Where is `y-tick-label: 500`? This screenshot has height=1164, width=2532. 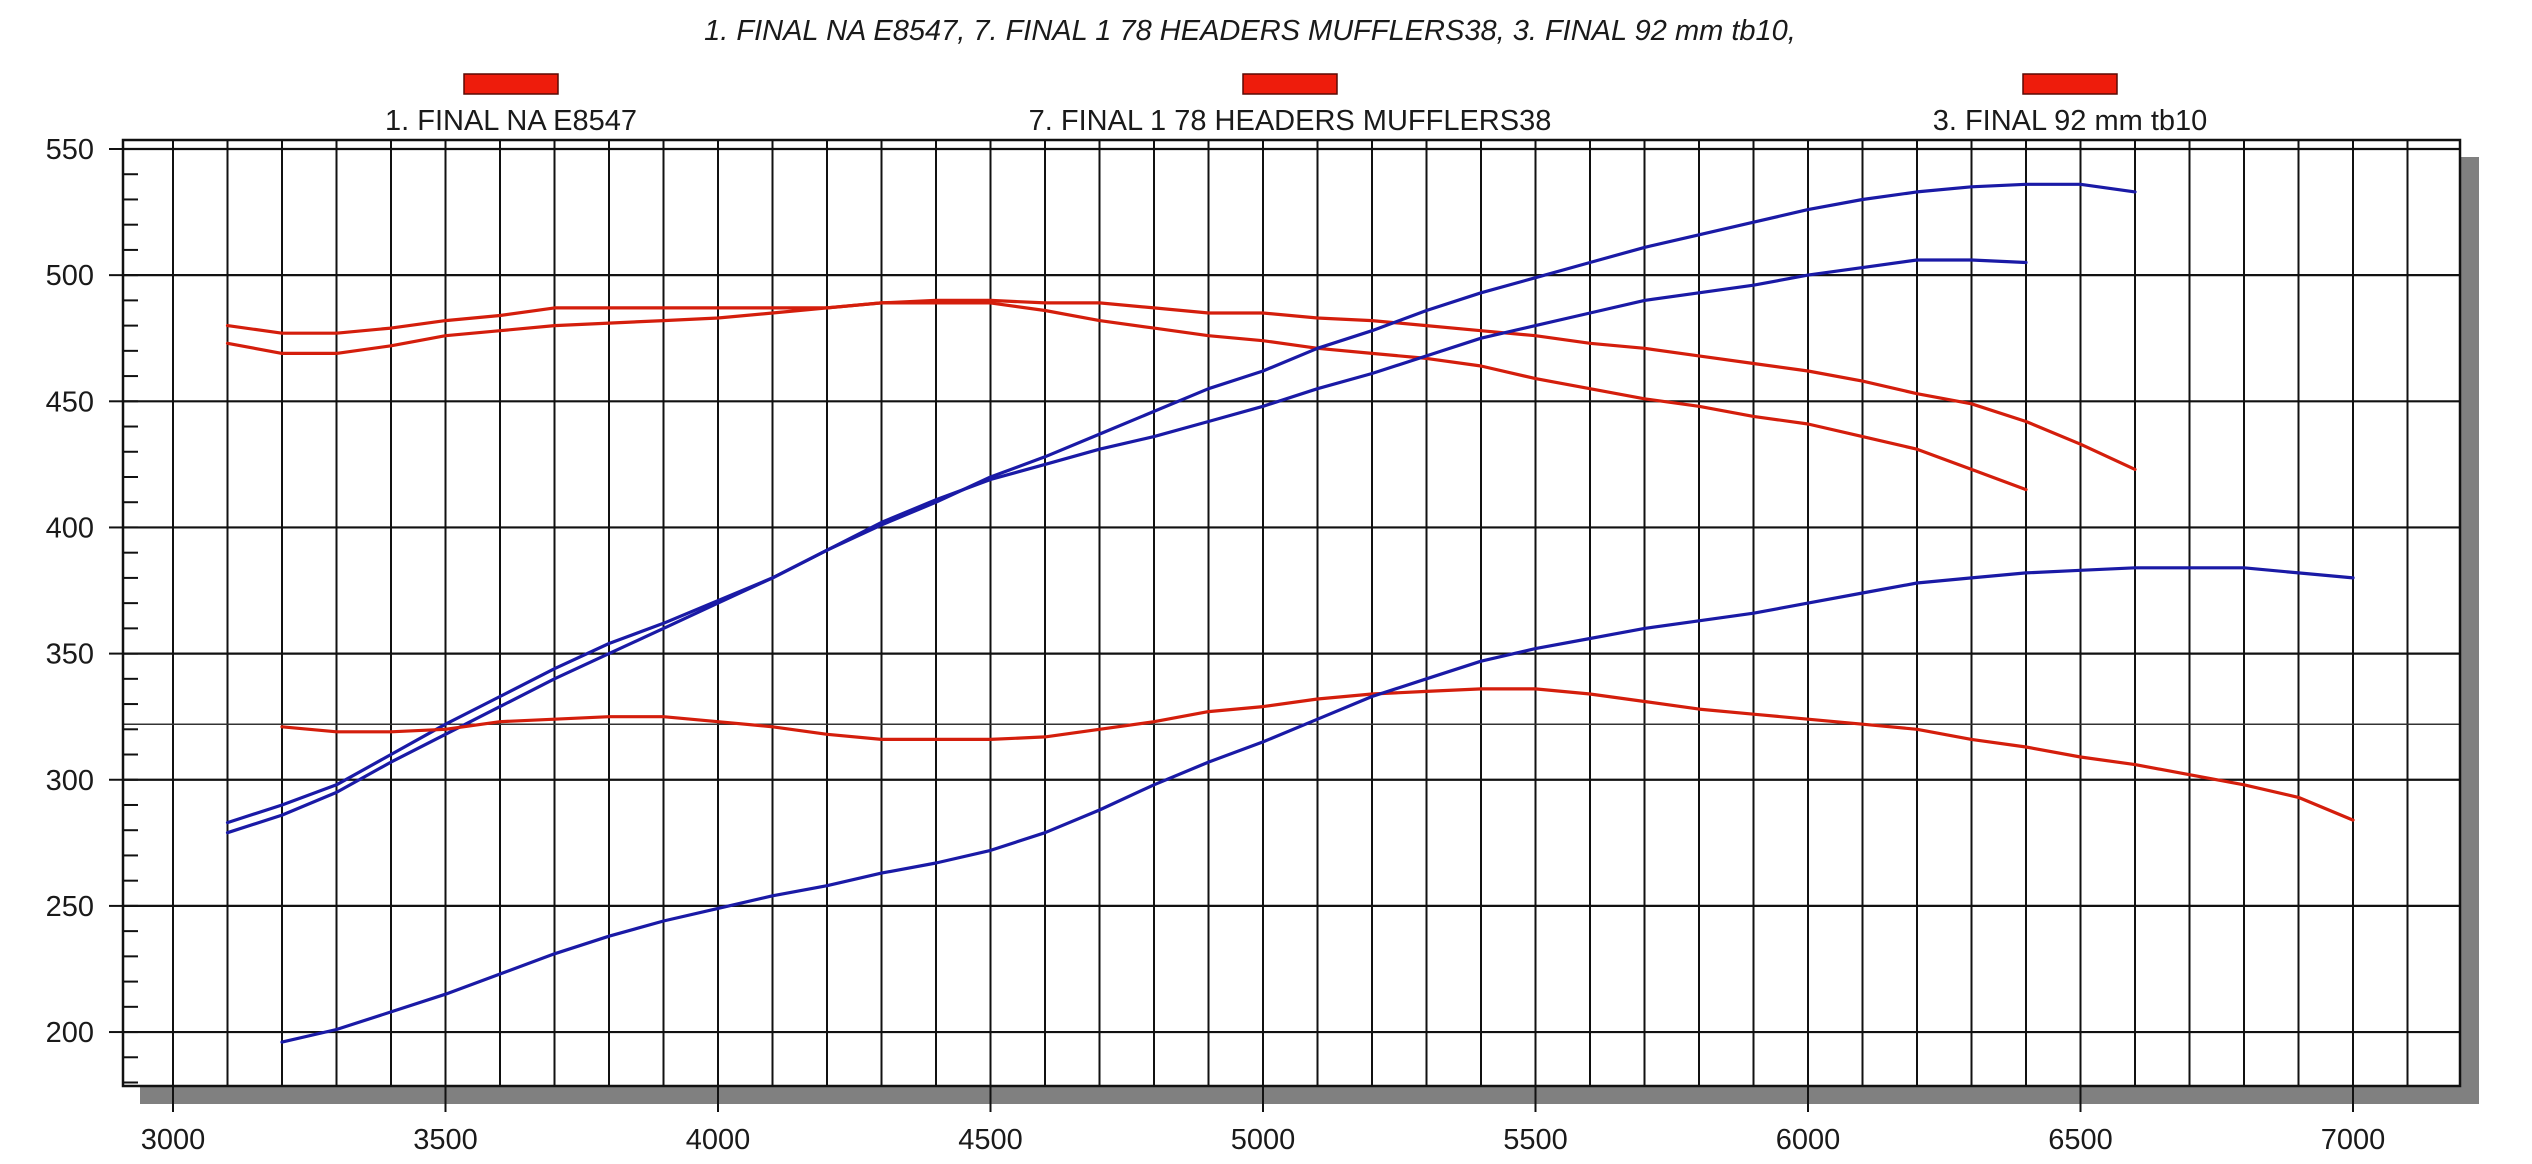 y-tick-label: 500 is located at coordinates (70, 276).